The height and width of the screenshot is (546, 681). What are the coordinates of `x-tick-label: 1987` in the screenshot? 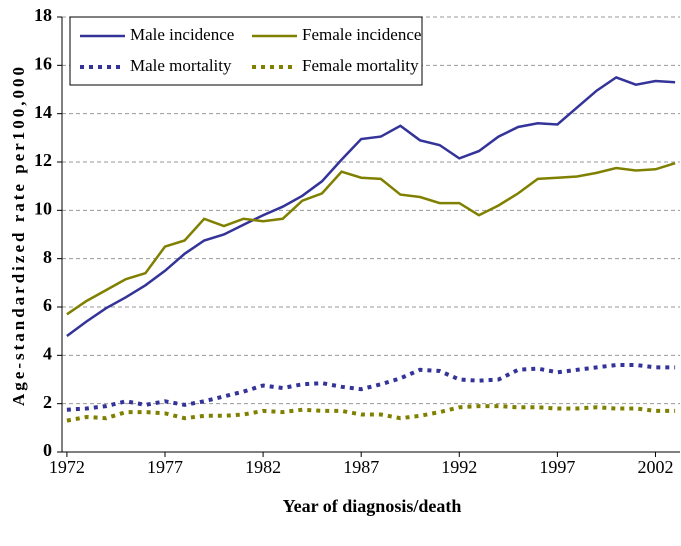 It's located at (361, 467).